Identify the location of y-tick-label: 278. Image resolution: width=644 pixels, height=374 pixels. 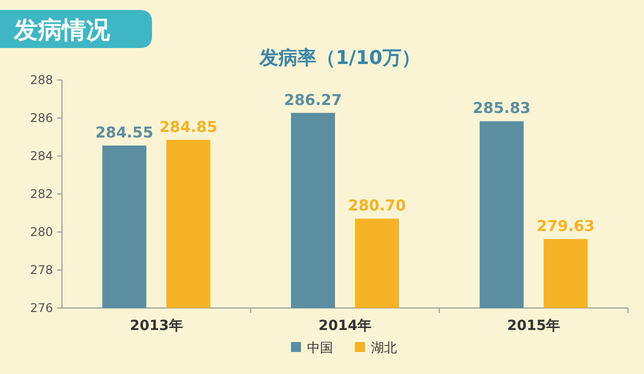
(41, 270).